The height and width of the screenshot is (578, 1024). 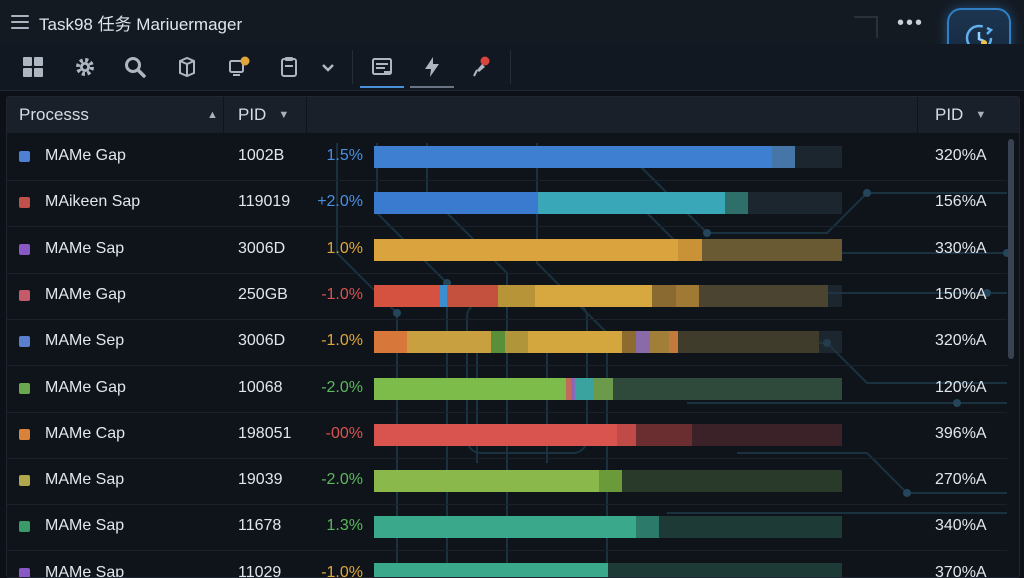 I want to click on table-row: MAMe Sap 11678 1.3% 340%A, so click(x=507, y=528).